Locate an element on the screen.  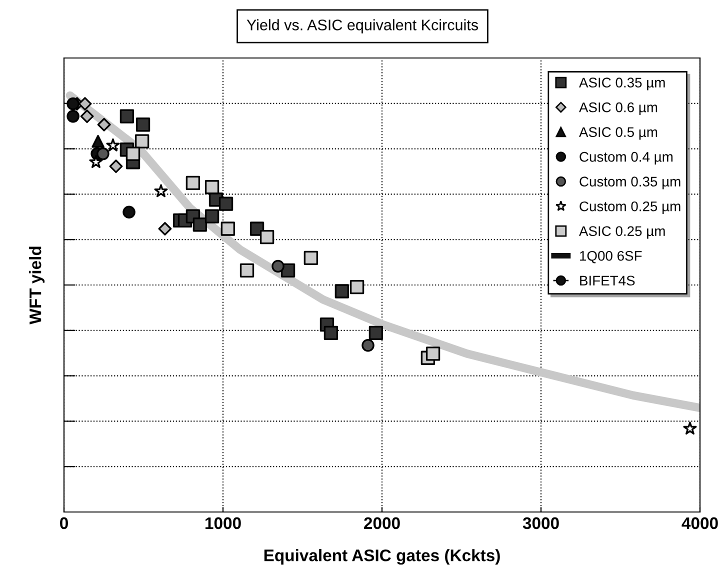
x-tick-label: 1000 is located at coordinates (223, 523).